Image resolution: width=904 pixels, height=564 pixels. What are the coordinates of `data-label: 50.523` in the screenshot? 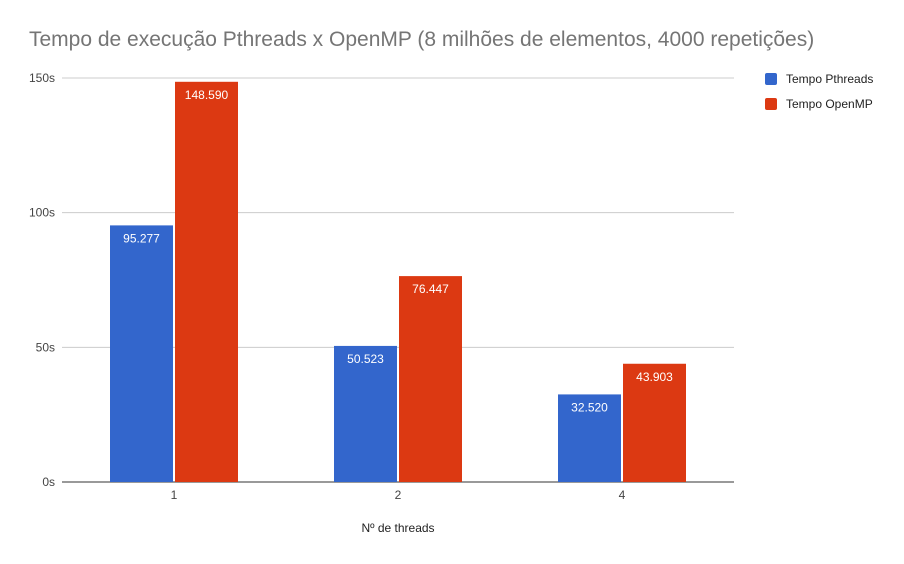 It's located at (365, 359).